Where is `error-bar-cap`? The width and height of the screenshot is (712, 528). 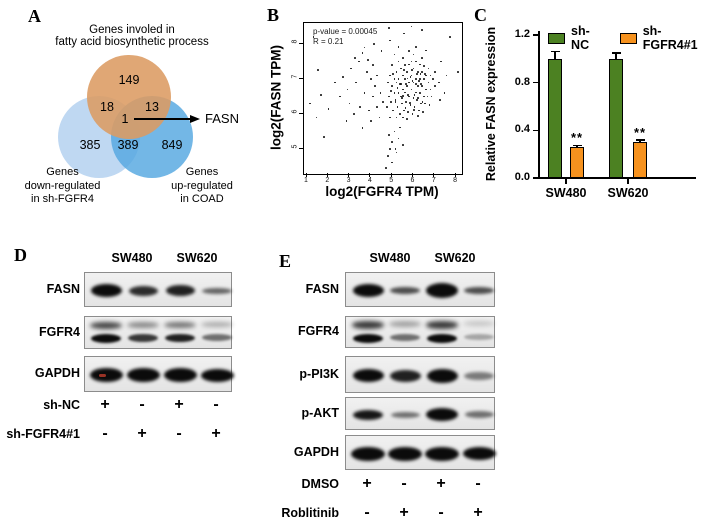
error-bar-cap is located at coordinates (555, 51).